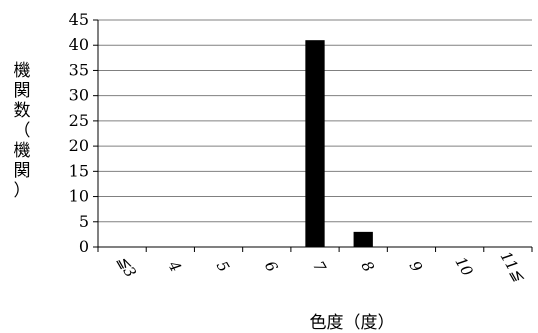 The width and height of the screenshot is (538, 333). I want to click on x-tick-label: 4, so click(174, 266).